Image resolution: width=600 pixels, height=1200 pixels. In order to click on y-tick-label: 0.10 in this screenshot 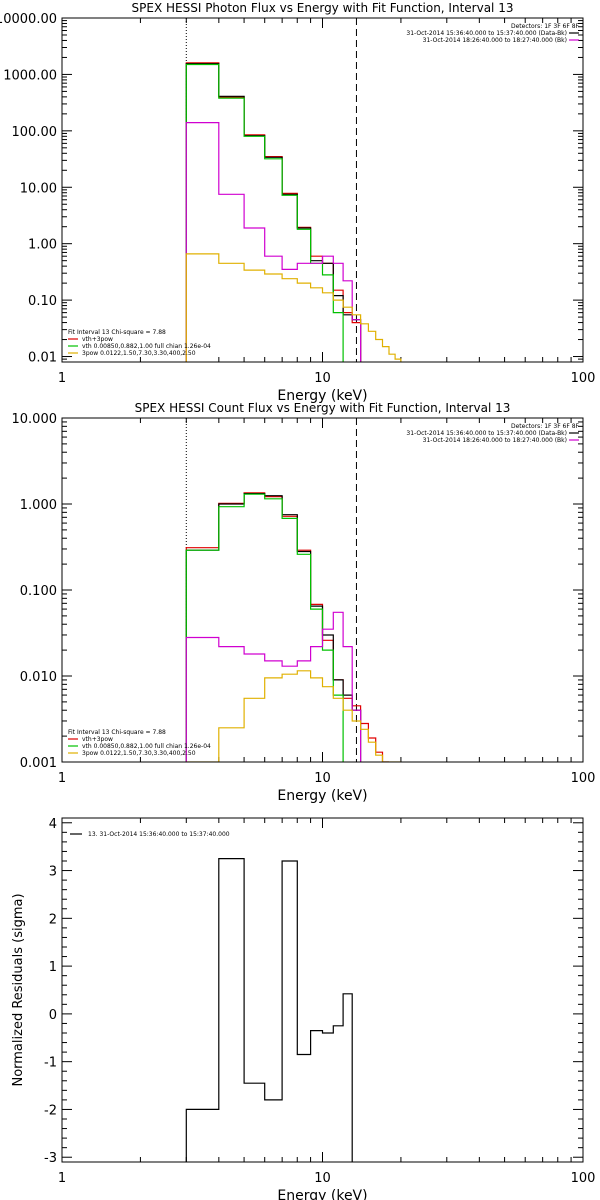, I will do `click(42, 301)`.